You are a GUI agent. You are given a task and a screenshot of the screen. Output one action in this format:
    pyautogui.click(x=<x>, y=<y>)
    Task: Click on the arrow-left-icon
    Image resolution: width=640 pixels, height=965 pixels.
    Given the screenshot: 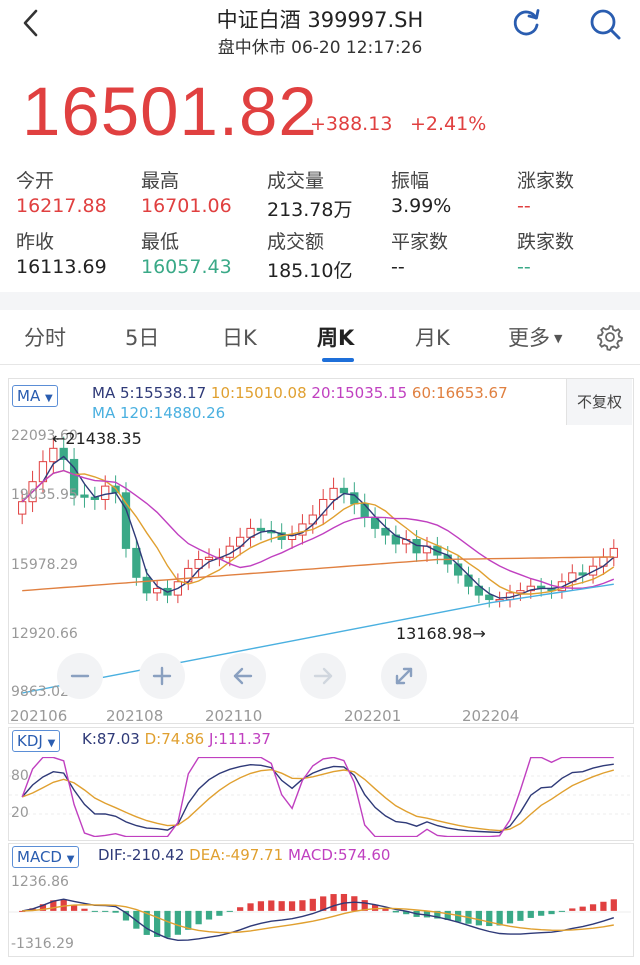 What is the action you would take?
    pyautogui.click(x=243, y=676)
    